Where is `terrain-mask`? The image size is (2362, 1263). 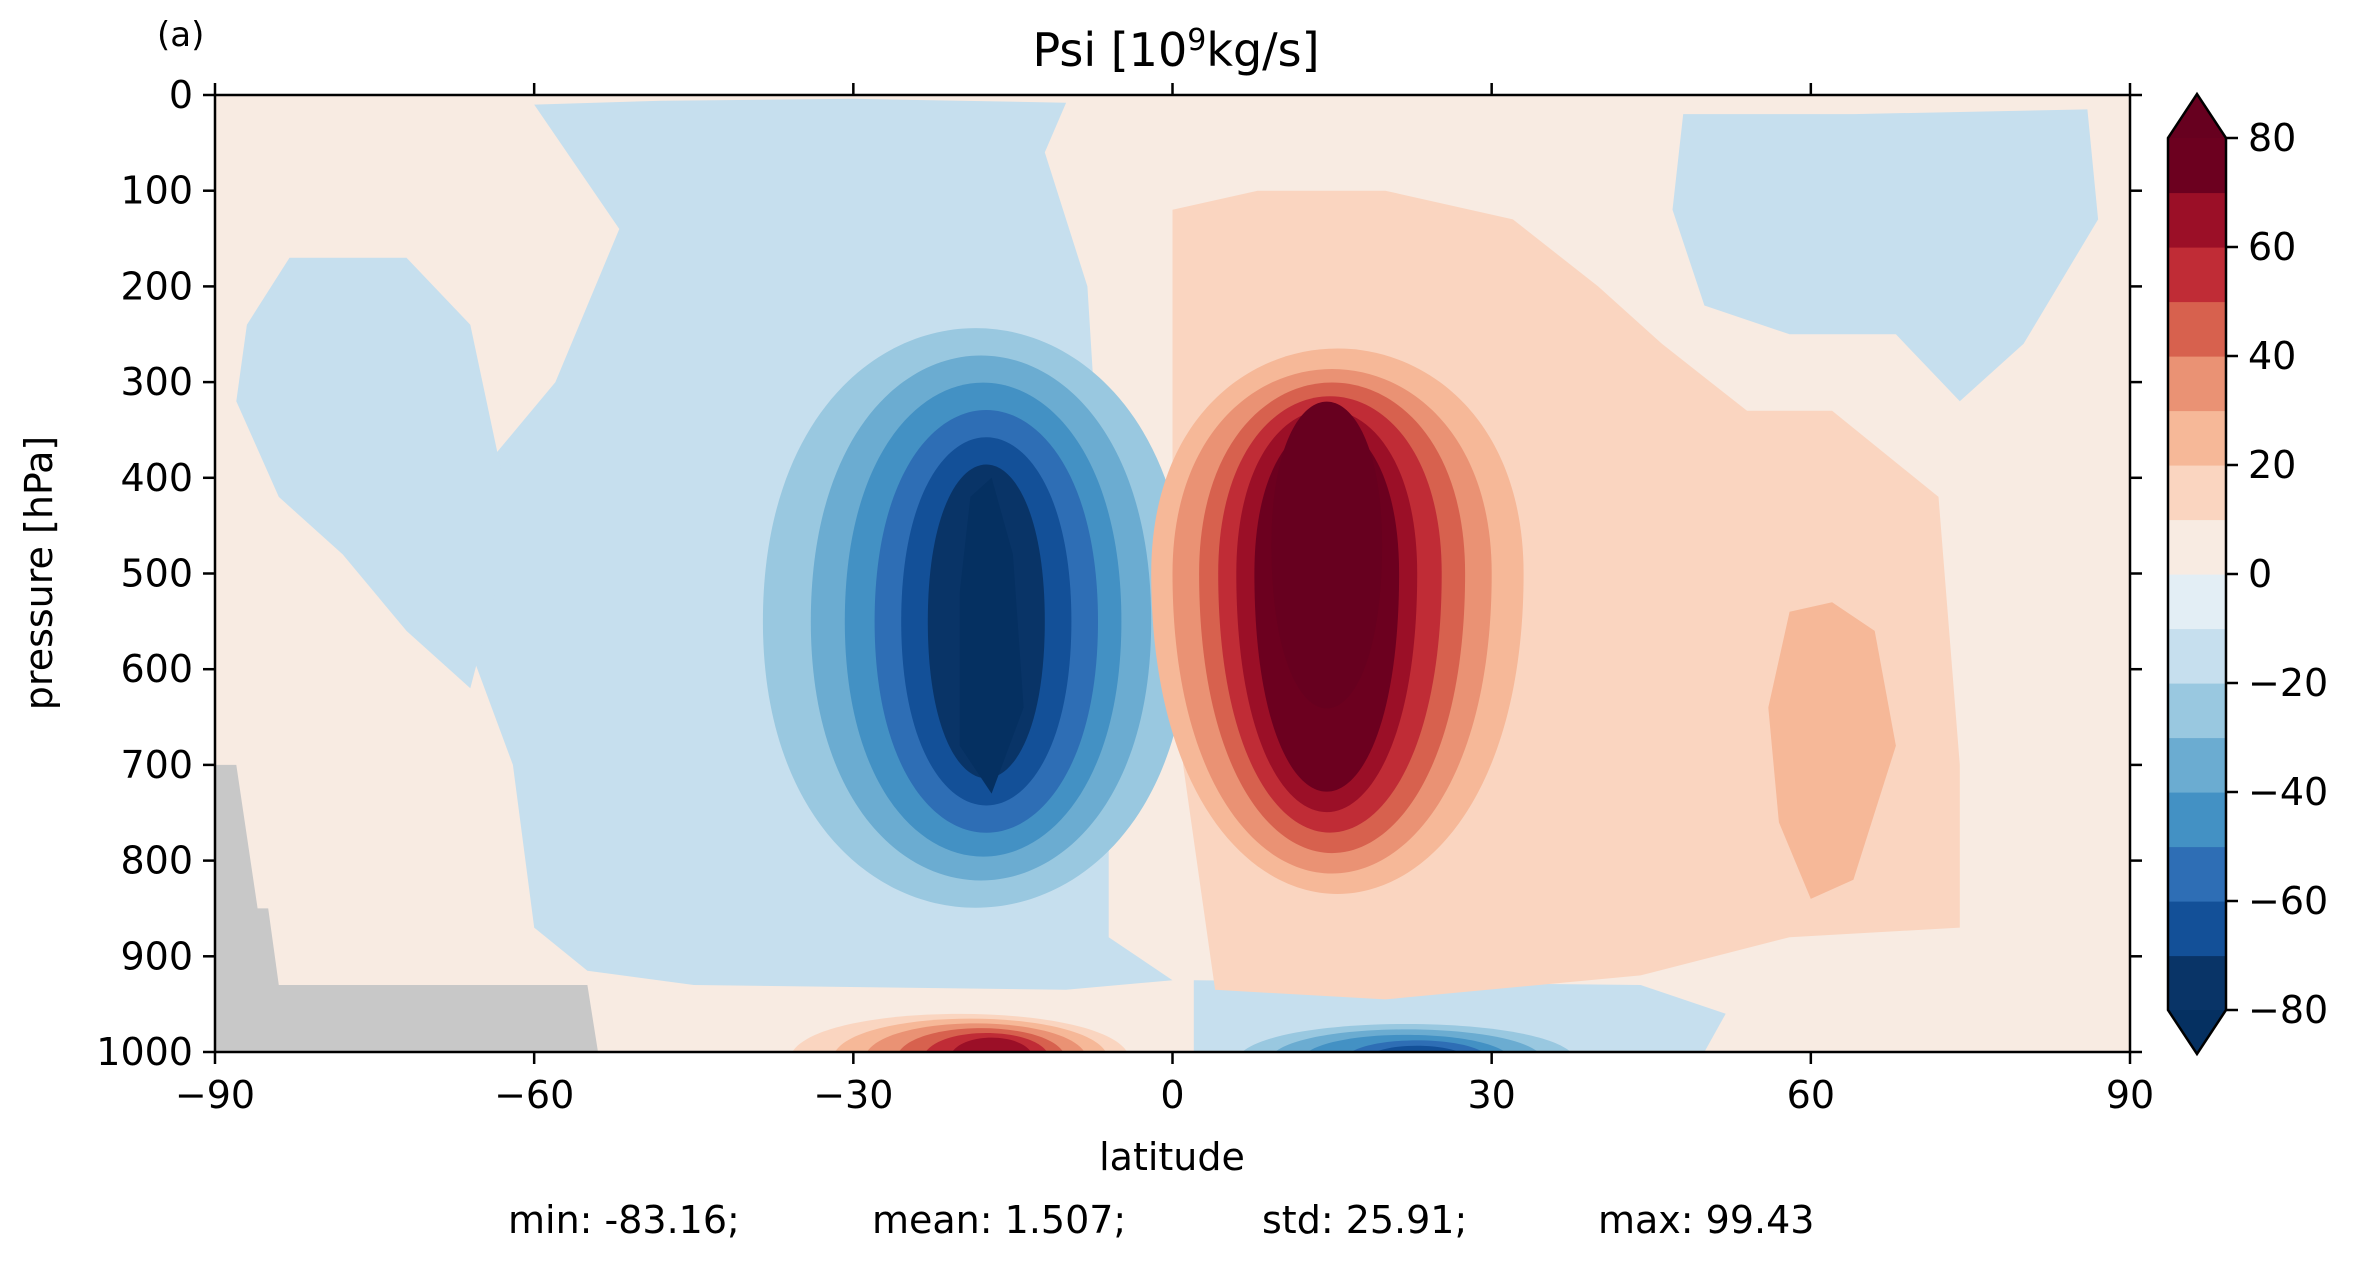 terrain-mask is located at coordinates (406, 908).